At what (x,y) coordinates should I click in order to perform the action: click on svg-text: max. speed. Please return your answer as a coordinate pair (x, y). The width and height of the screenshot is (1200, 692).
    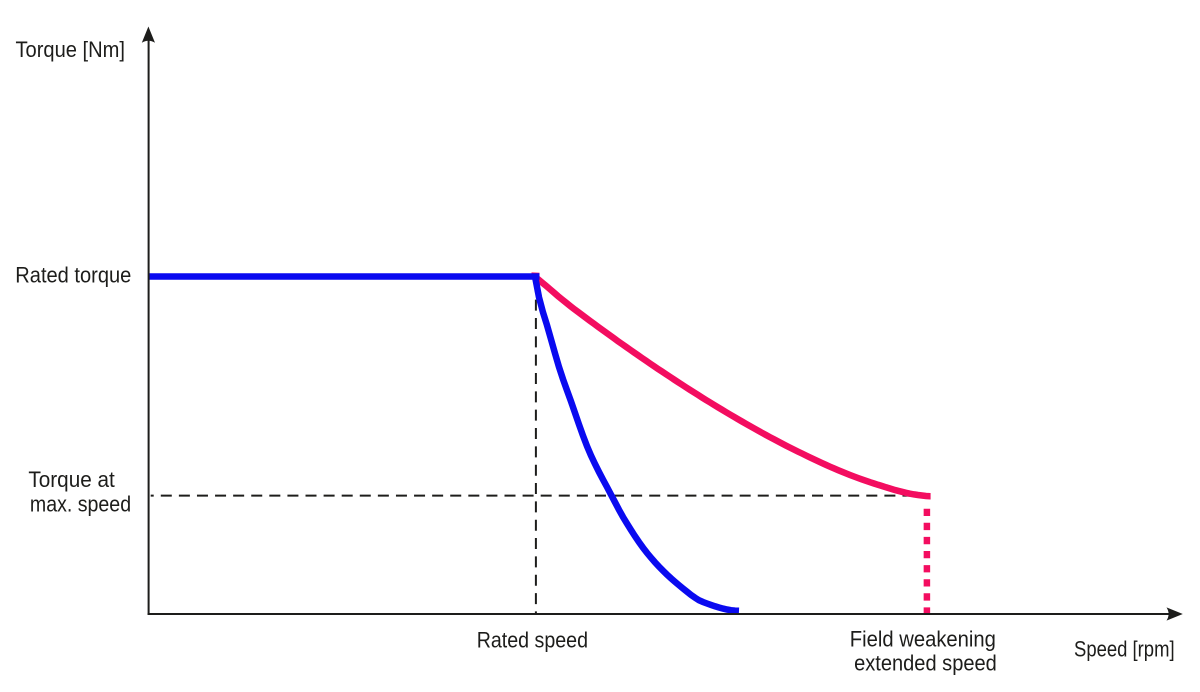
    Looking at the image, I should click on (80, 504).